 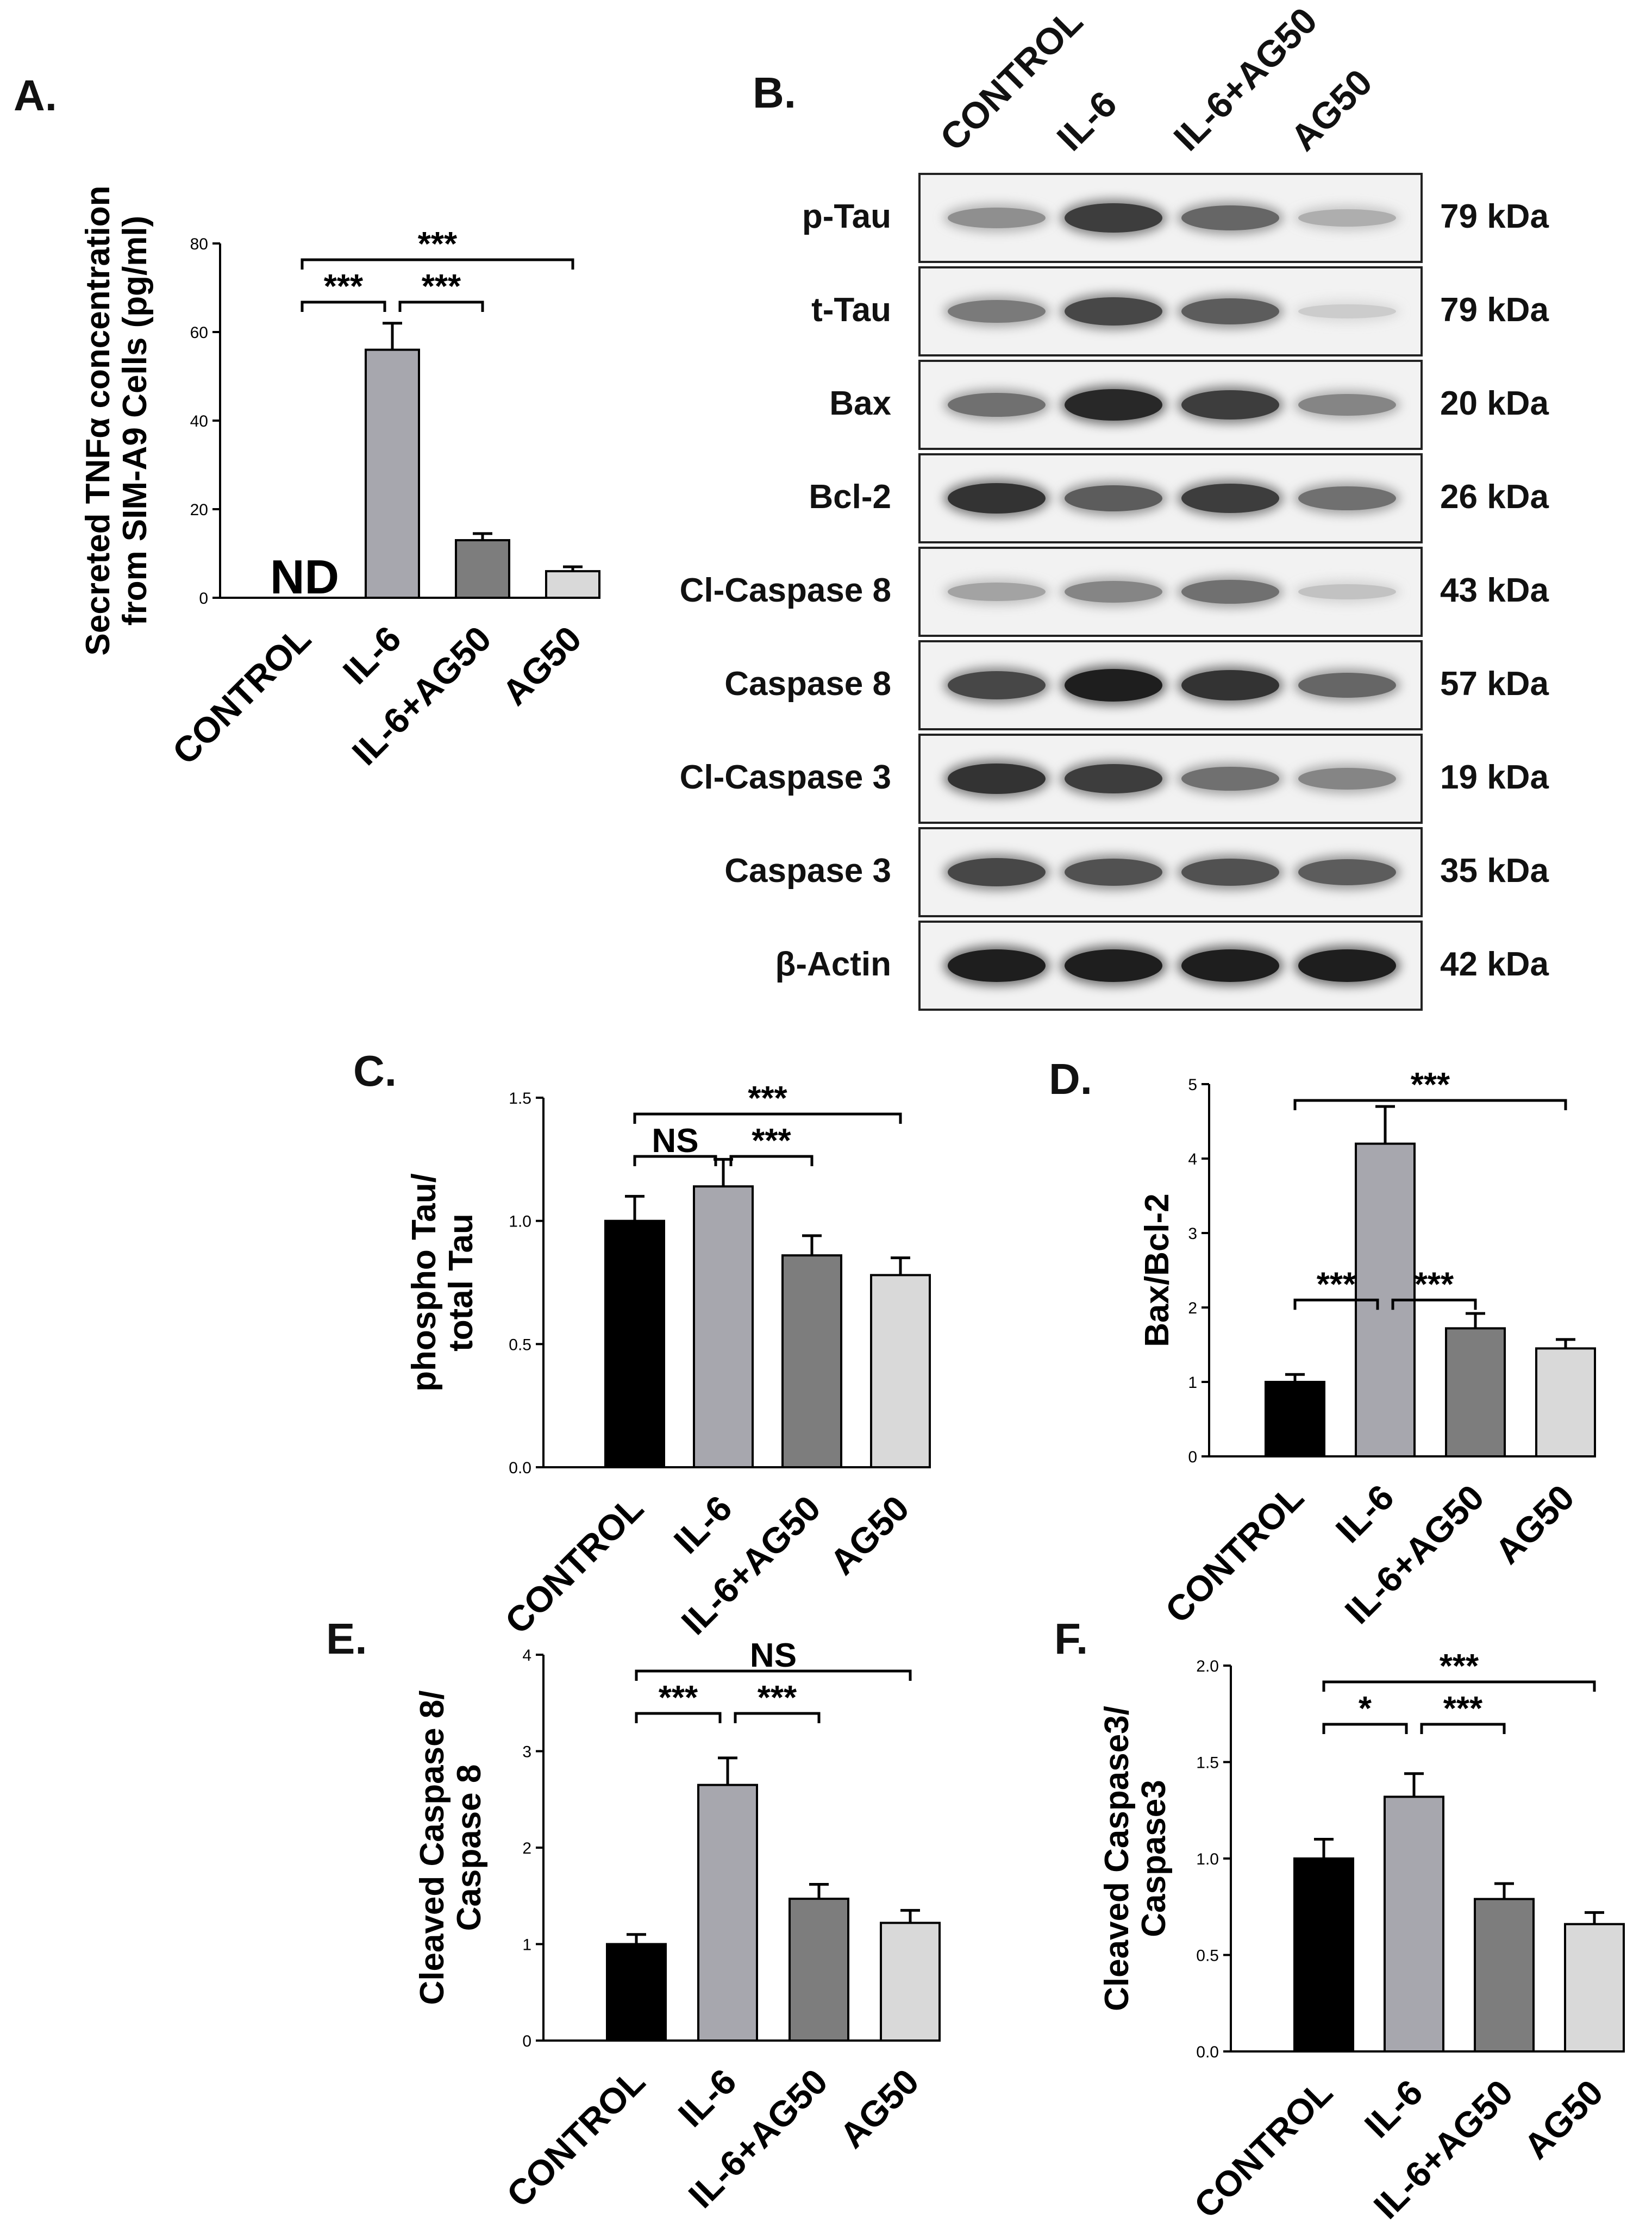 What do you see at coordinates (1234, 1554) in the screenshot?
I see `x-tick-label-d: CONTROL` at bounding box center [1234, 1554].